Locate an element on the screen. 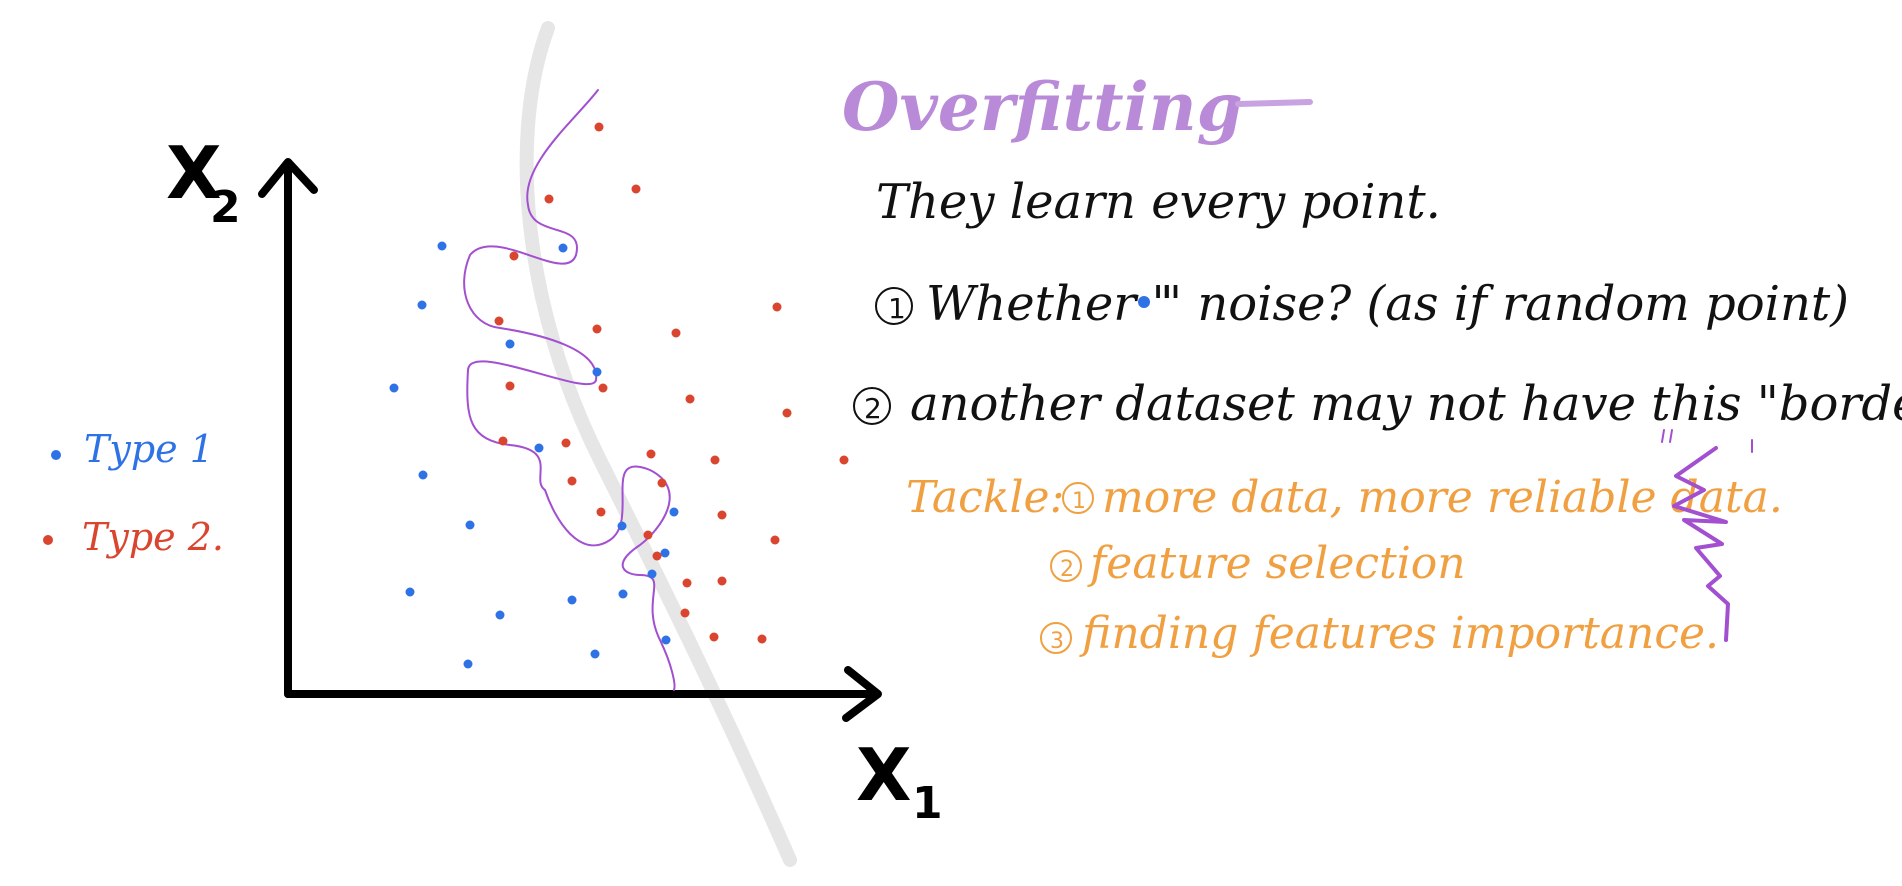 The width and height of the screenshot is (1902, 886). number-2: 2 is located at coordinates (873, 408).